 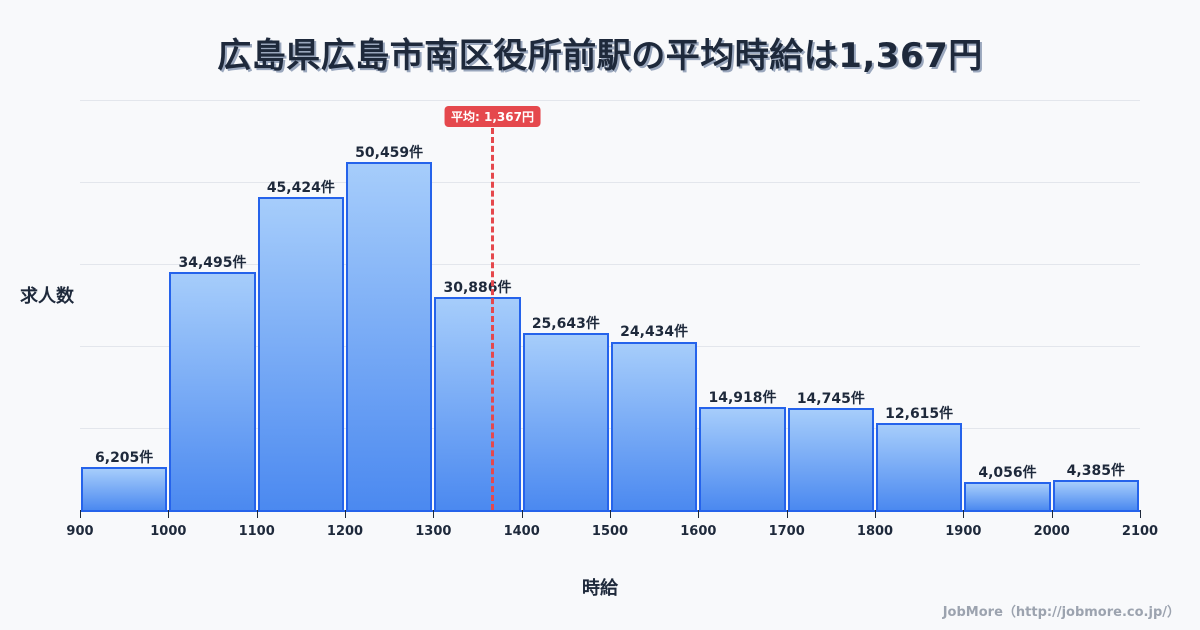 I want to click on bar-value-label: 34,495件, so click(x=212, y=263).